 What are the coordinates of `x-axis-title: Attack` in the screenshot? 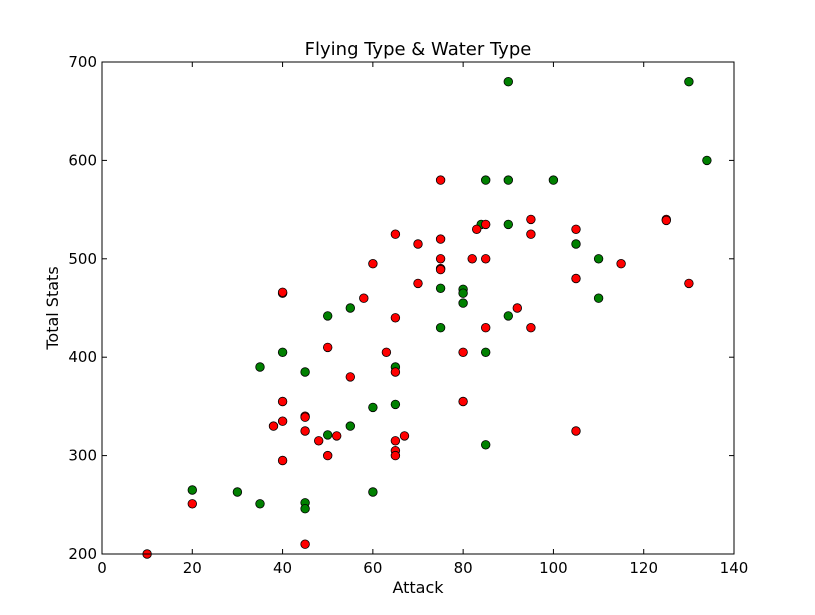 It's located at (418, 587).